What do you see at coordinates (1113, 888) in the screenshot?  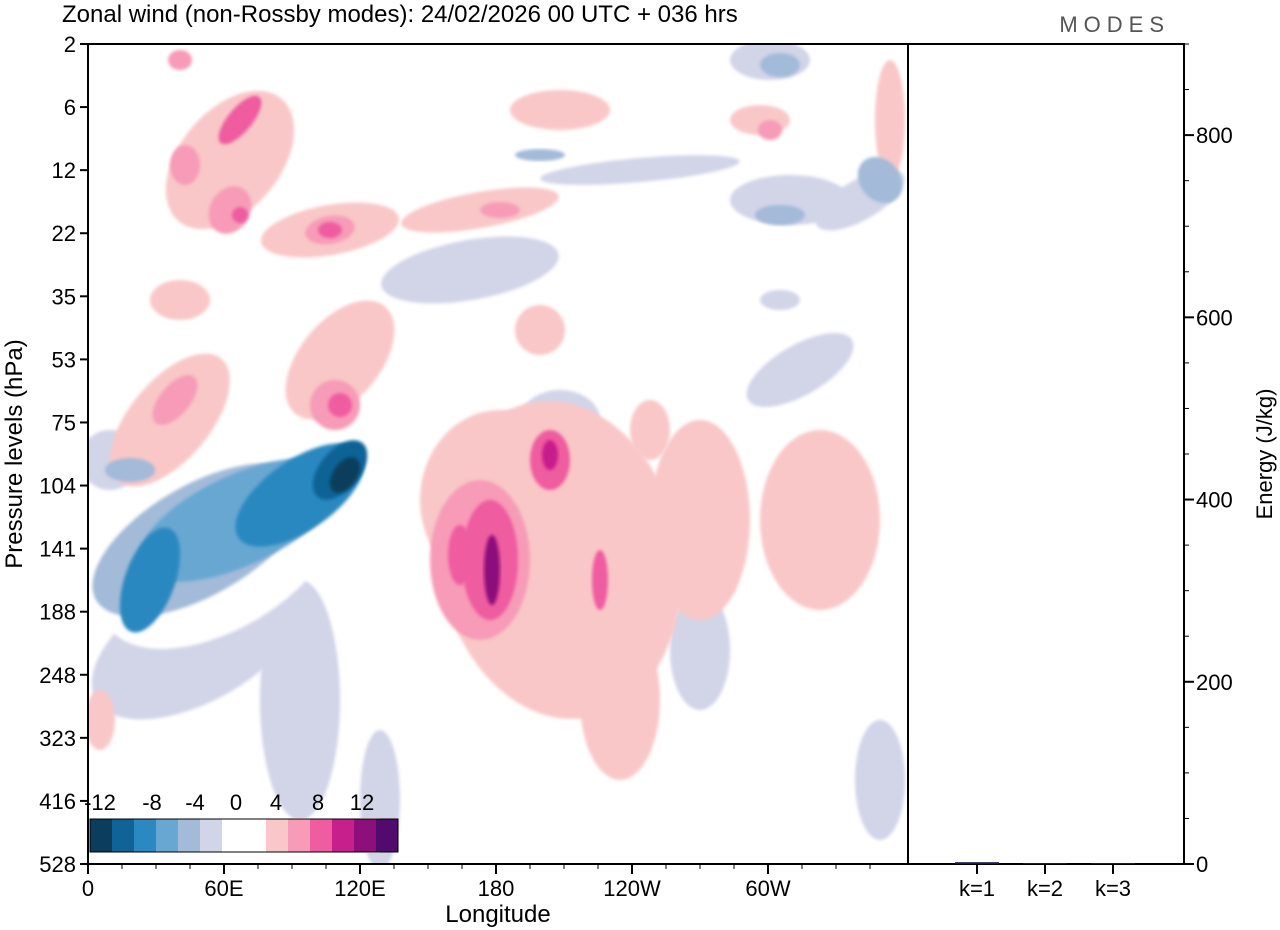 I see `energy-x-tick-label: k=3` at bounding box center [1113, 888].